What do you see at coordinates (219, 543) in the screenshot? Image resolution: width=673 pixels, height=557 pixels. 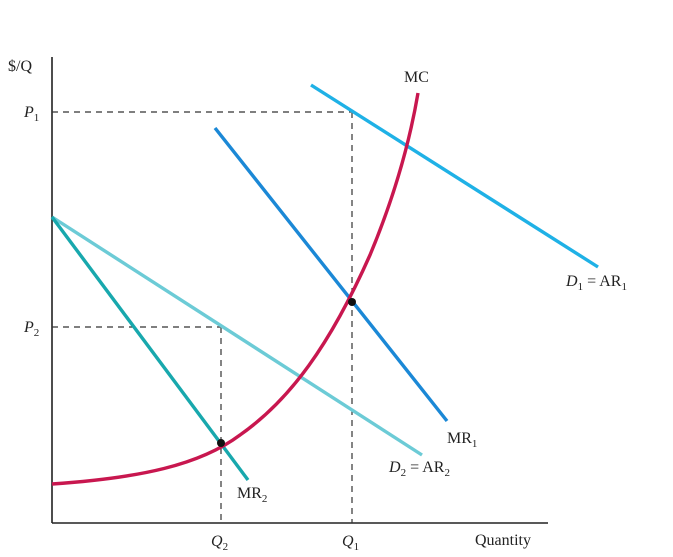 I see `q2-label: Q2` at bounding box center [219, 543].